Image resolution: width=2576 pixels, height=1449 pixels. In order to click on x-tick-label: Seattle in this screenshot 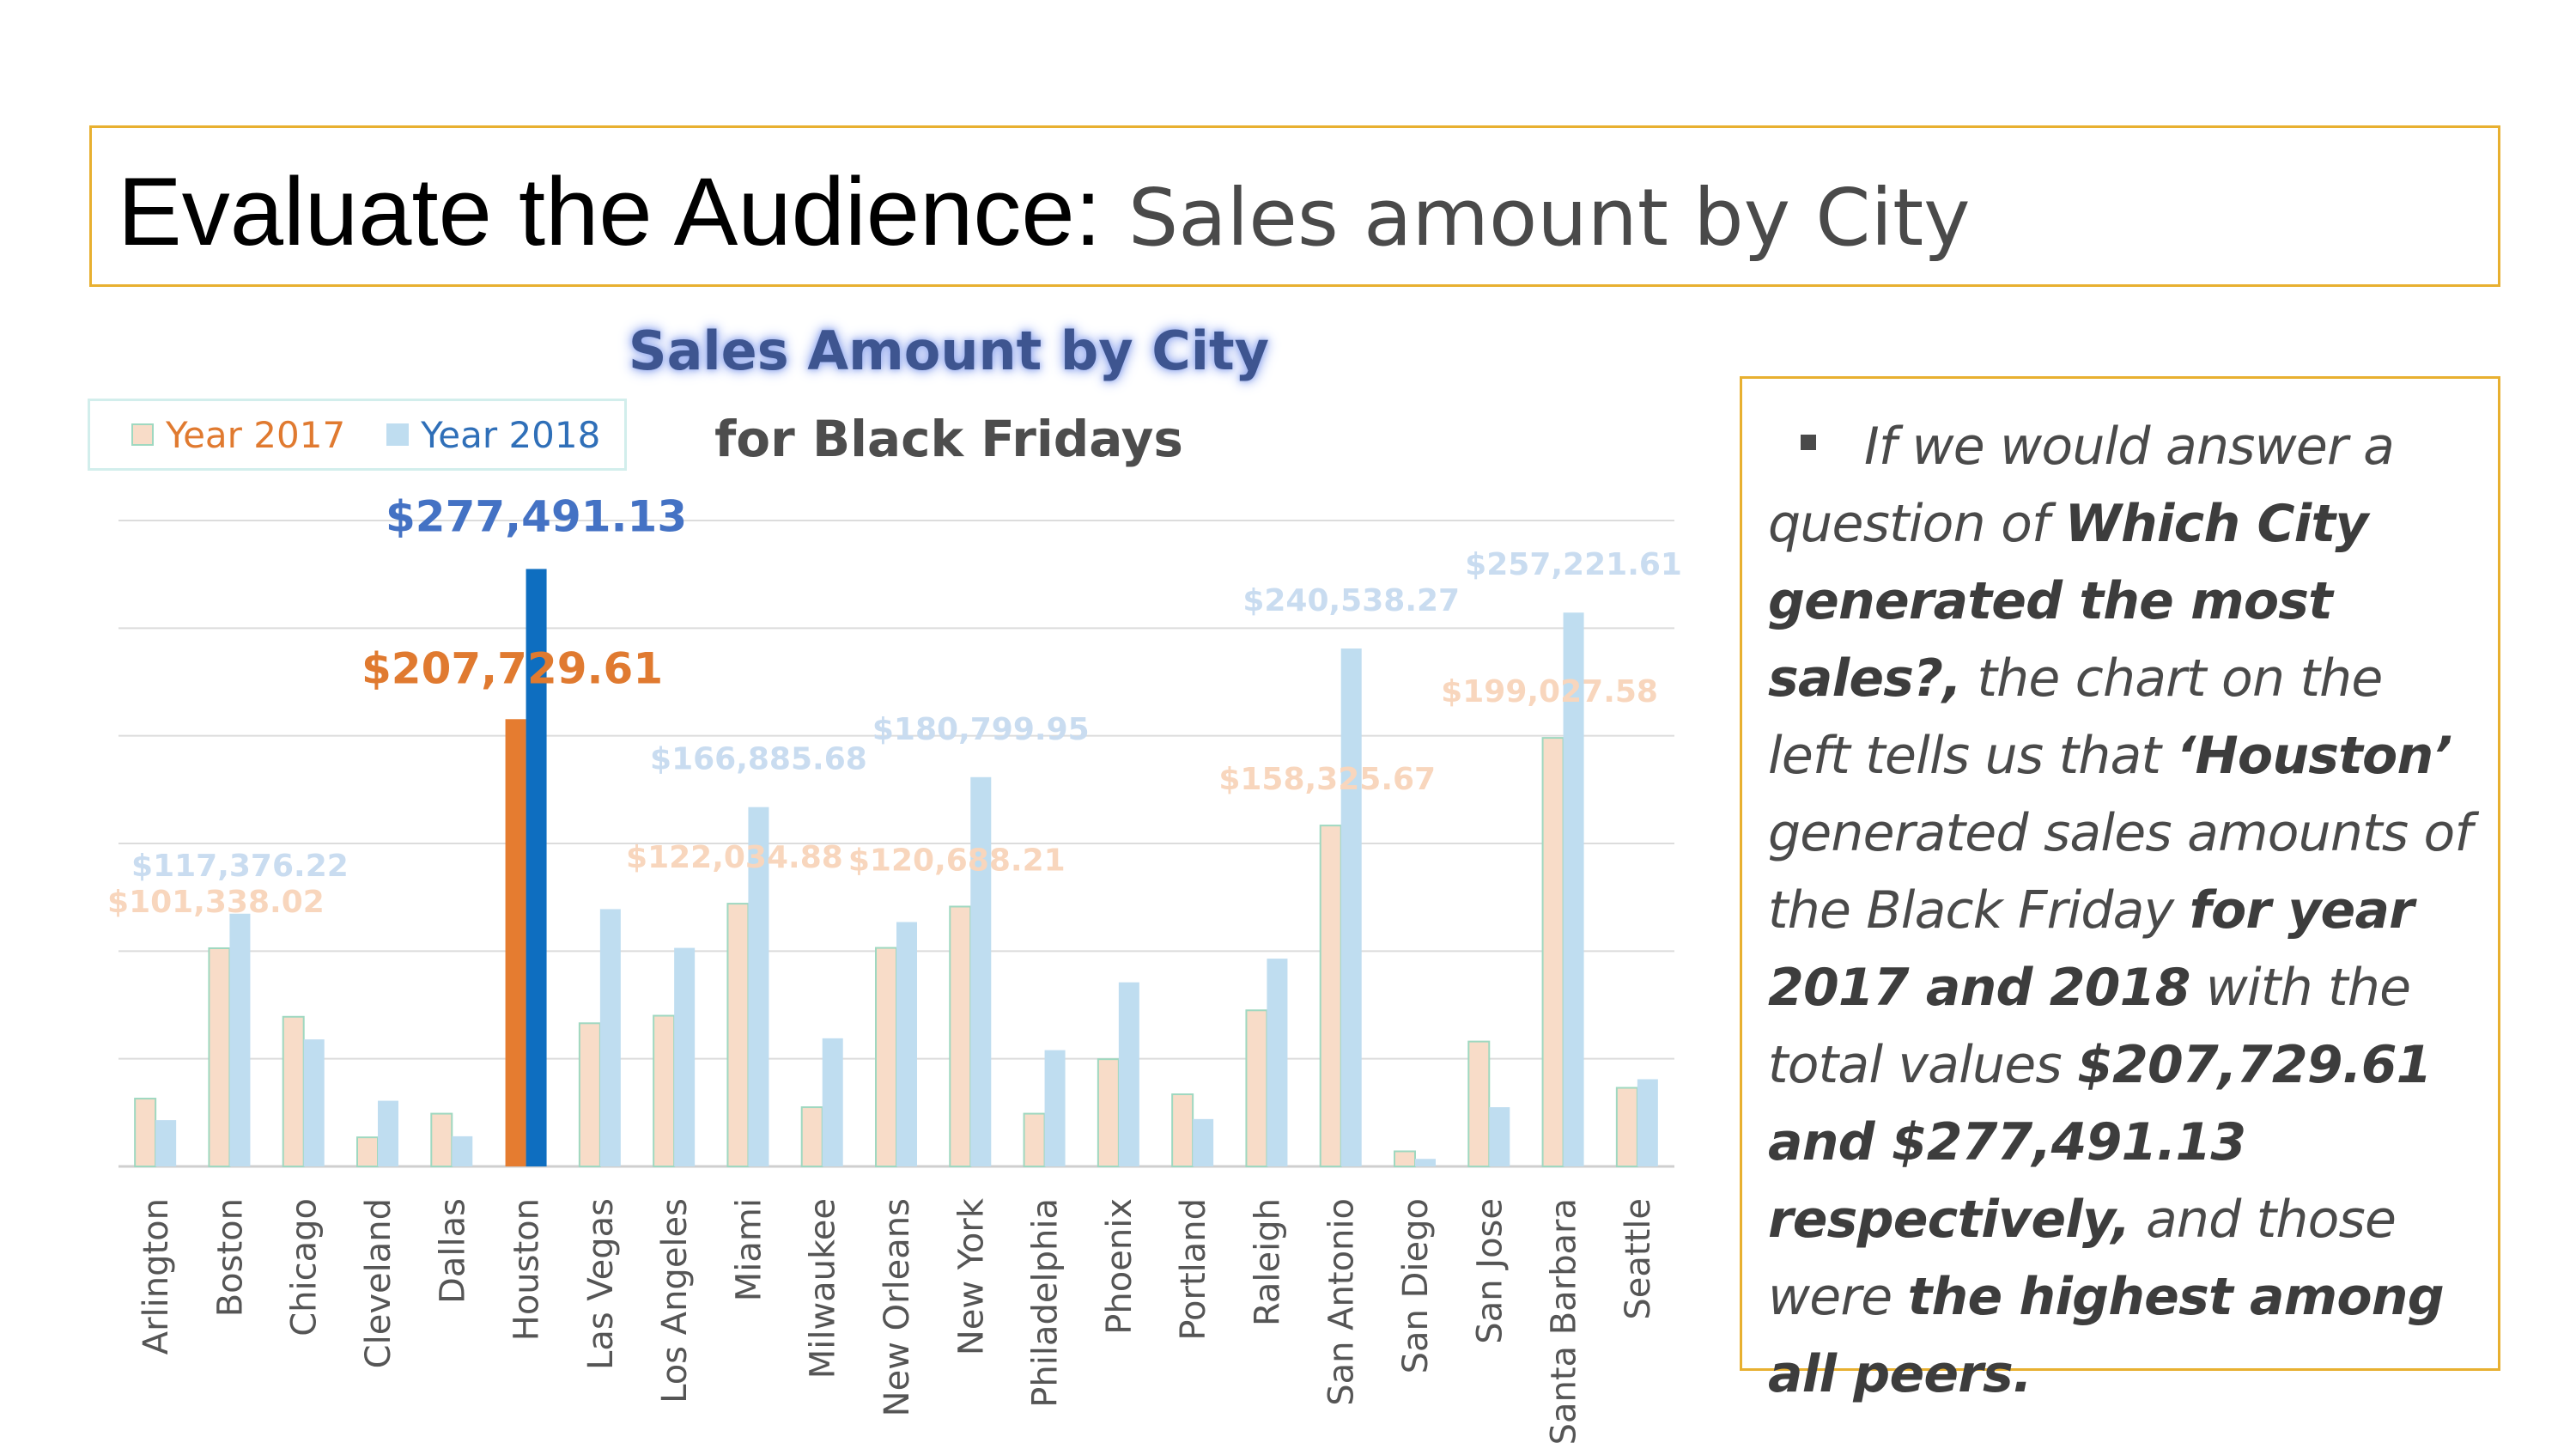, I will do `click(1638, 1259)`.